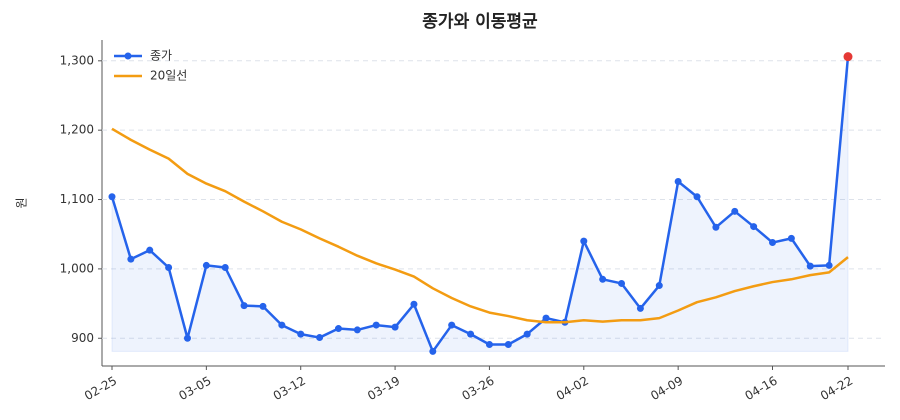  Describe the element at coordinates (82, 338) in the screenshot. I see `y-tick-label: 900` at that location.